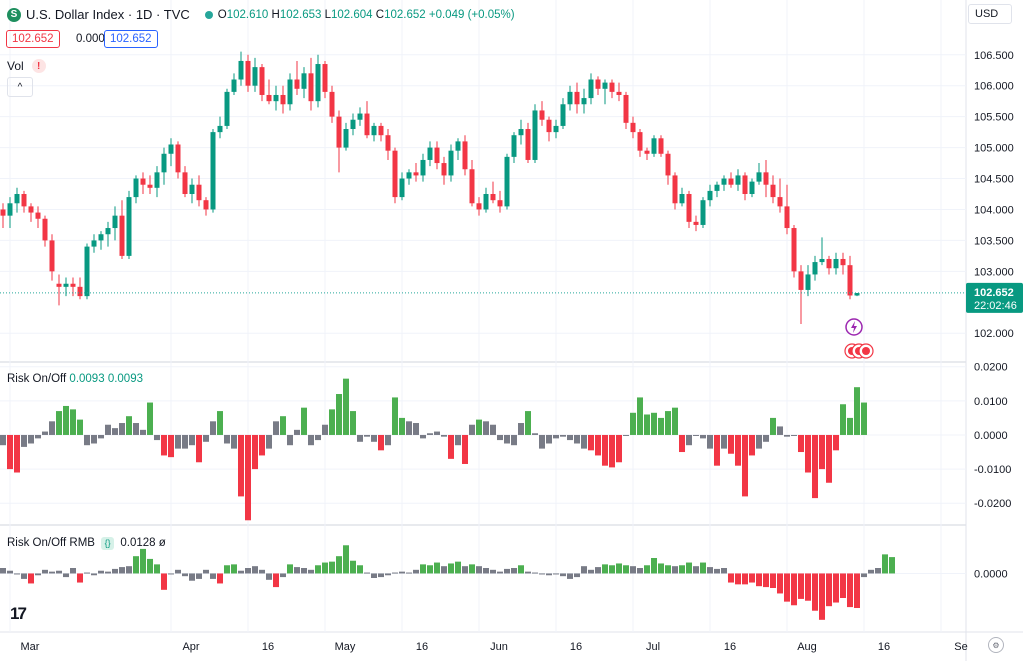 This screenshot has height=661, width=1023. I want to click on sell-price-button: 102.652, so click(33, 39).